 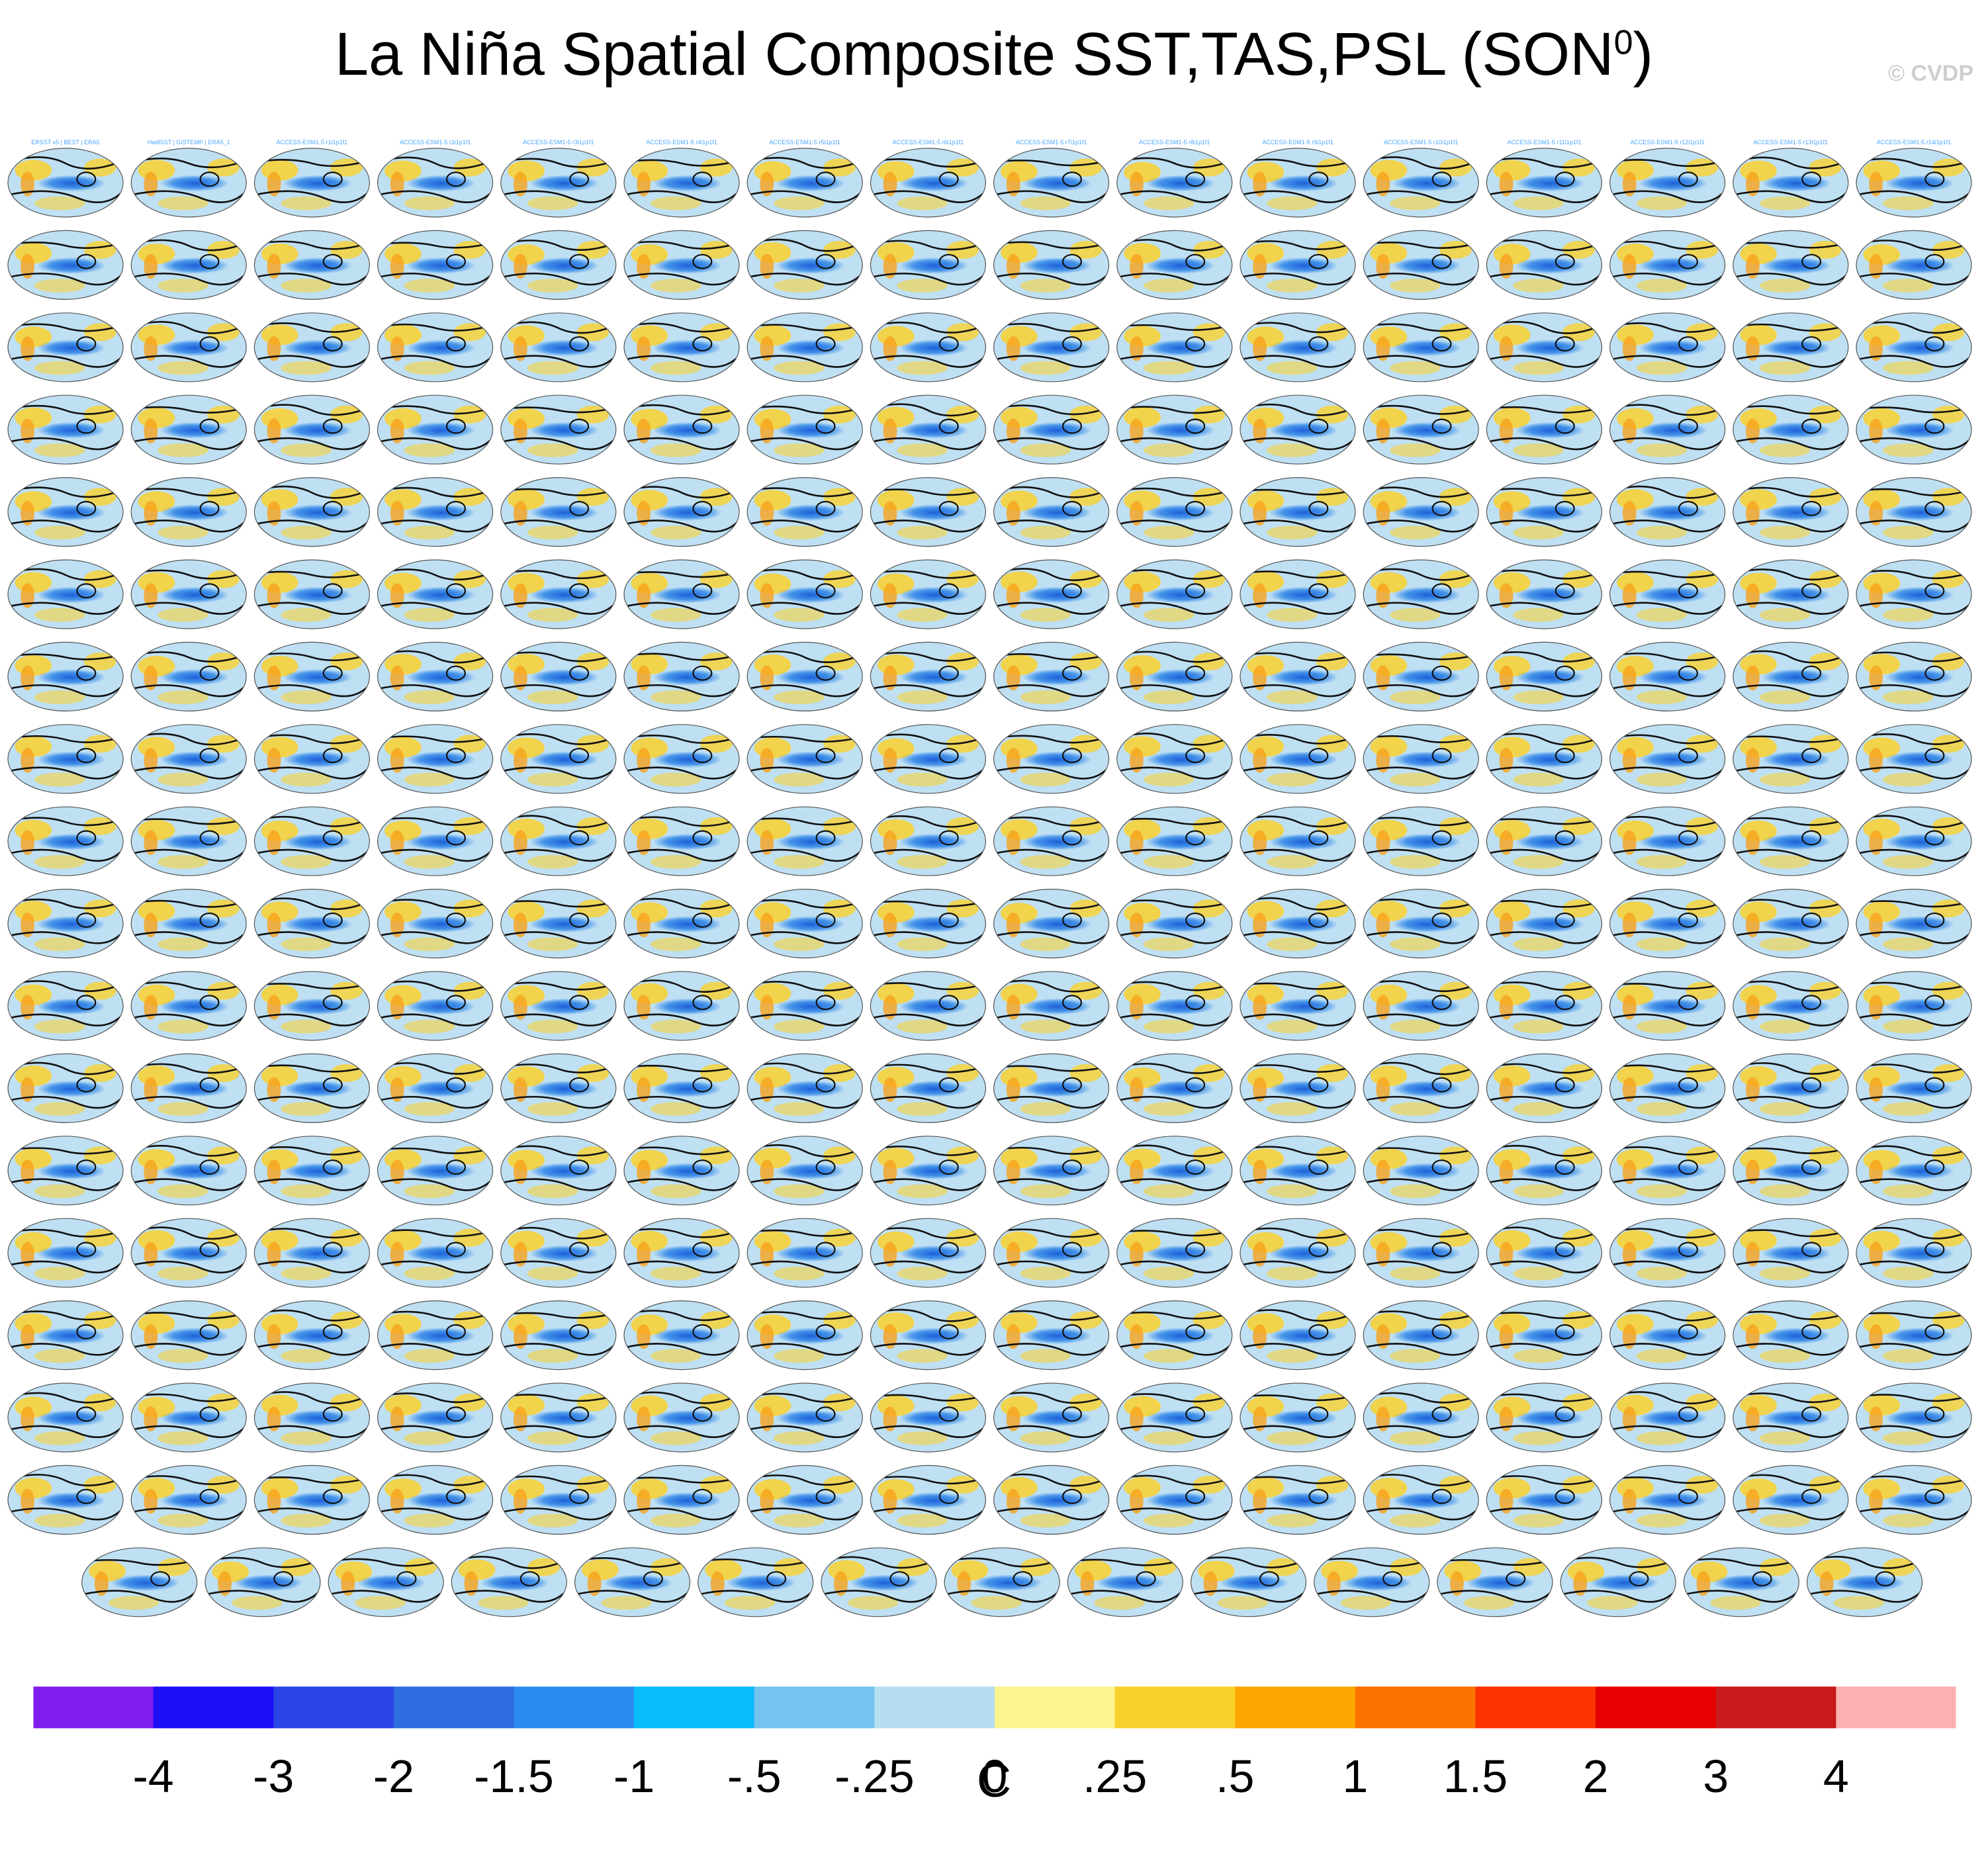 I want to click on cvdp-watermark: © CVDP, so click(x=1930, y=73).